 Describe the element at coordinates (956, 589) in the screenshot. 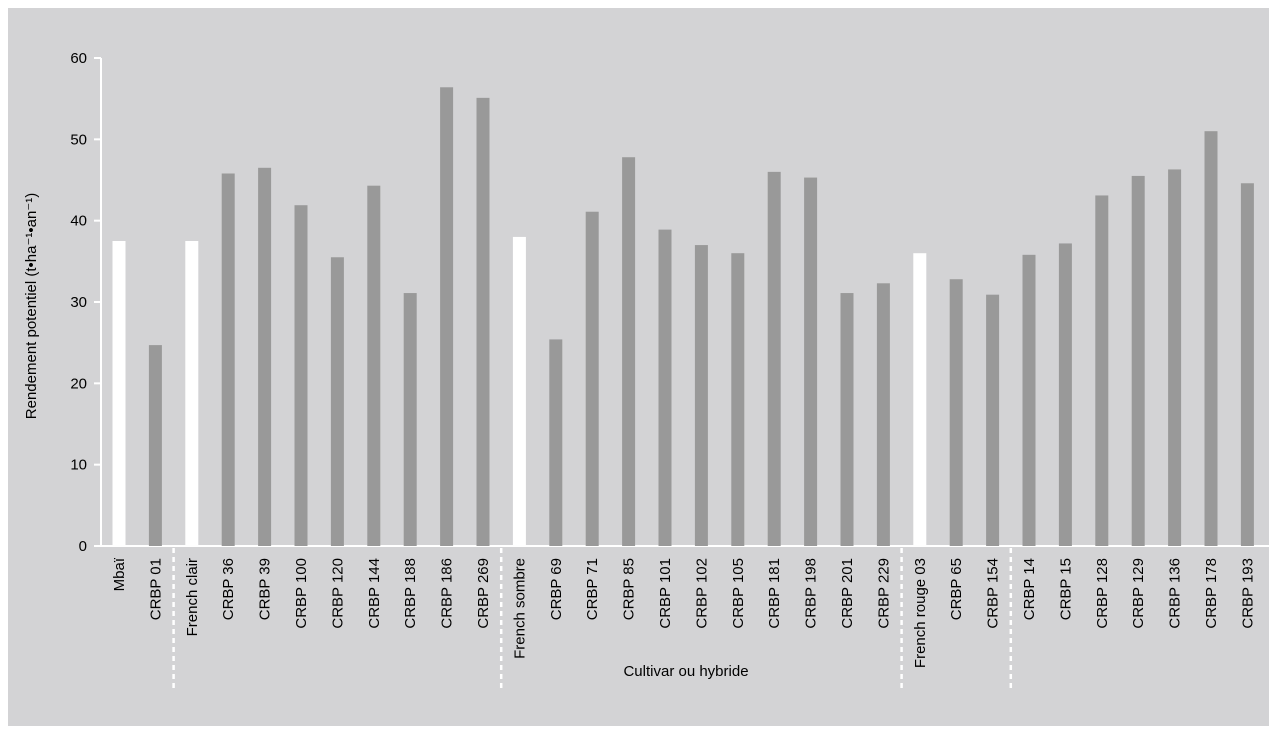

I see `category-label: CRBP 65` at that location.